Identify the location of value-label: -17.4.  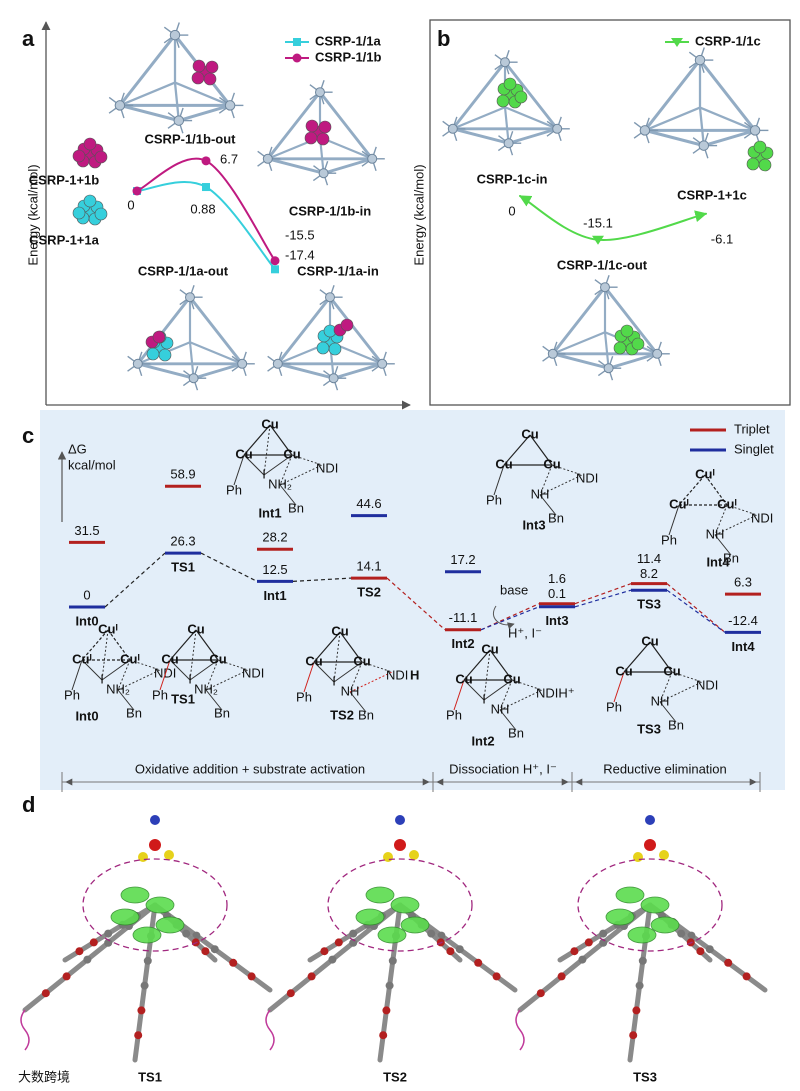
(300, 254).